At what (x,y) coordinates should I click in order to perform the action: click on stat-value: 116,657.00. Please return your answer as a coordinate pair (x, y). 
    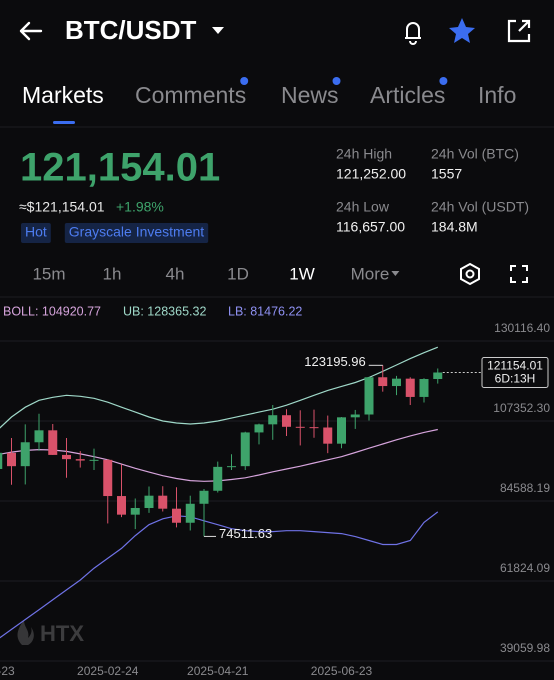
    Looking at the image, I should click on (370, 227).